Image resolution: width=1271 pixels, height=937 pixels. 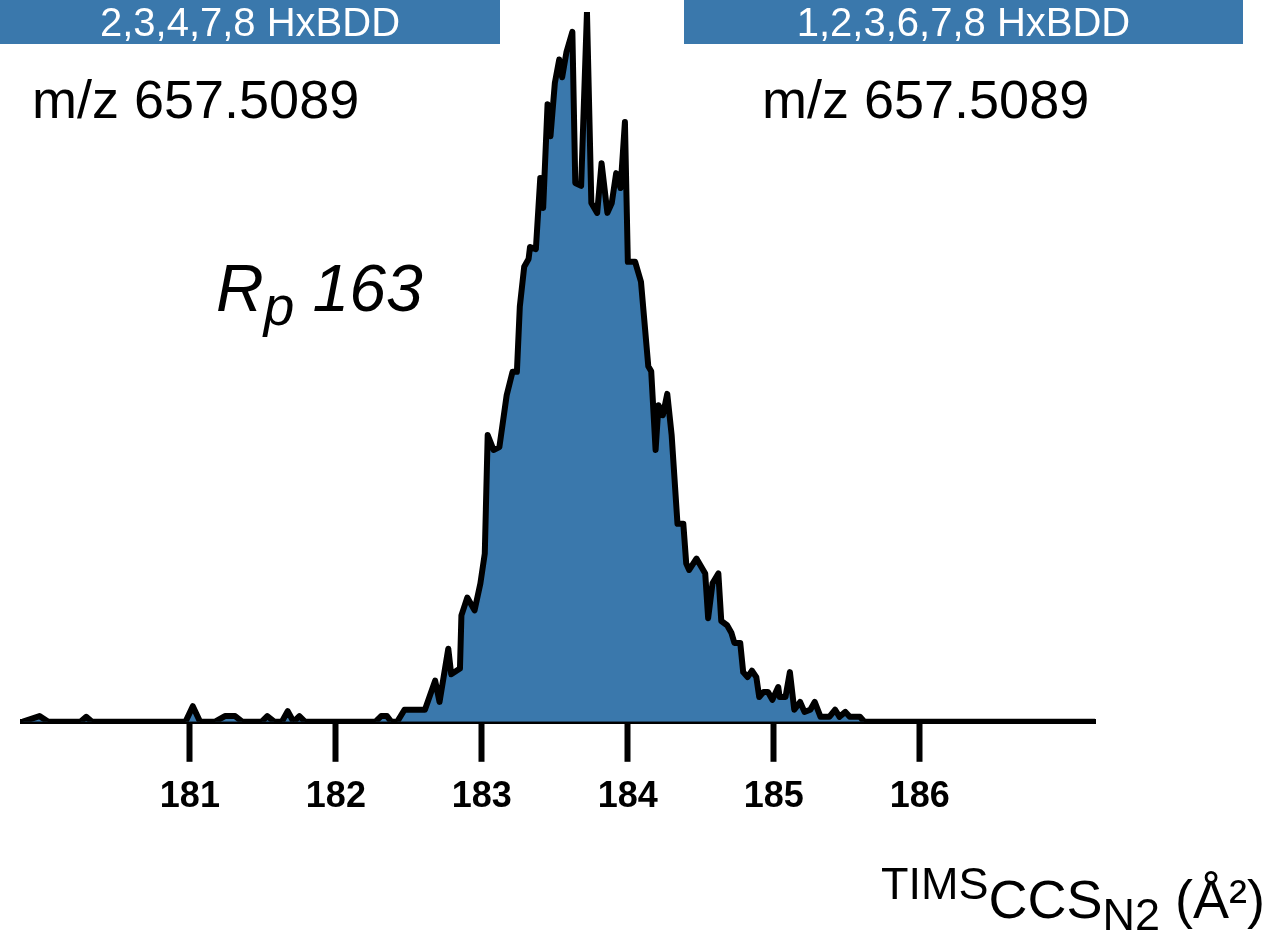 I want to click on x-tick-label: 183, so click(x=481, y=795).